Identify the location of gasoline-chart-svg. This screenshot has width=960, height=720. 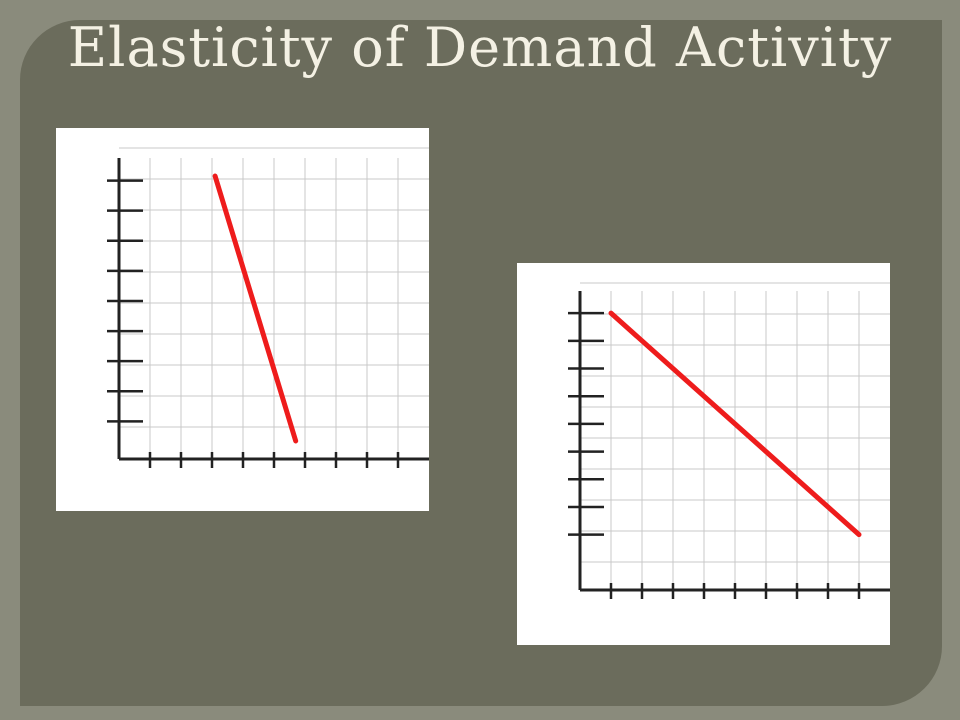
(268, 307).